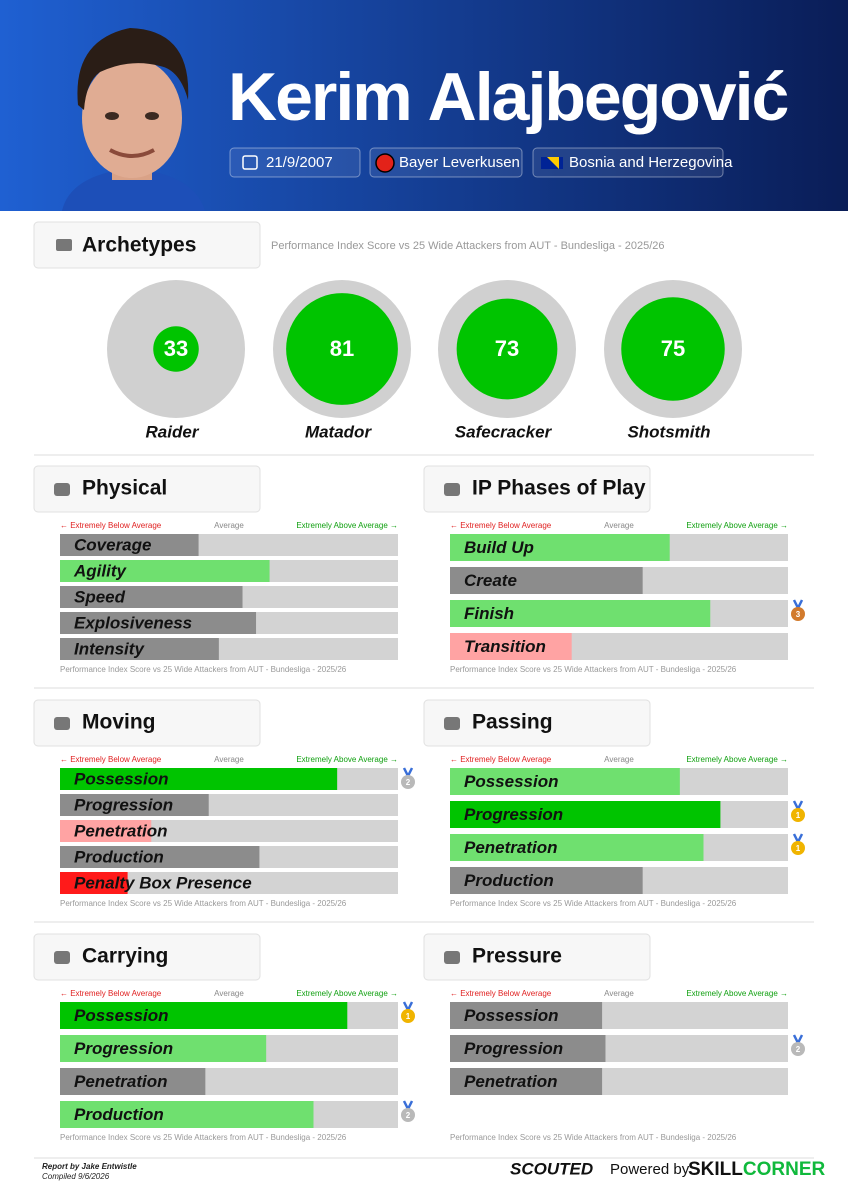 Image resolution: width=848 pixels, height=1200 pixels. What do you see at coordinates (342, 348) in the screenshot?
I see `archetype-value: 81` at bounding box center [342, 348].